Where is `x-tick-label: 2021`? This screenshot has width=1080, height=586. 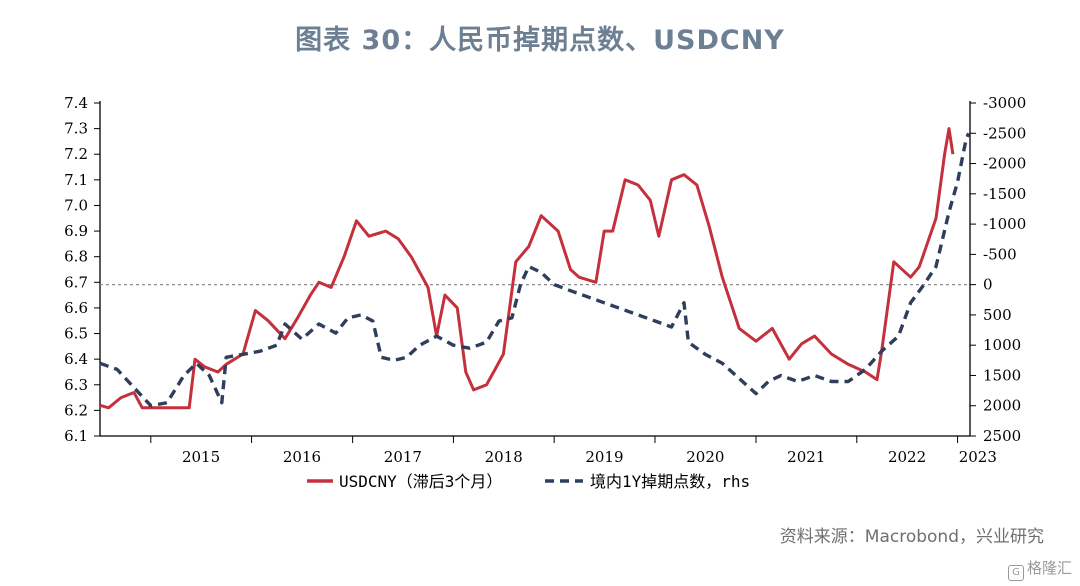 x-tick-label: 2021 is located at coordinates (806, 457).